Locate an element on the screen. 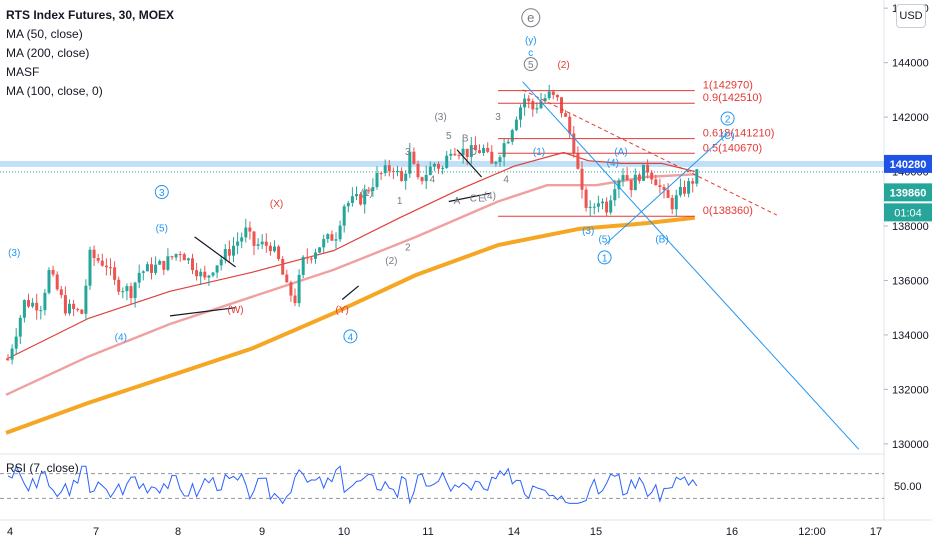 Image resolution: width=932 pixels, height=555 pixels. symbol-title: RTS Index Futures, 30, MOEX is located at coordinates (90, 15).